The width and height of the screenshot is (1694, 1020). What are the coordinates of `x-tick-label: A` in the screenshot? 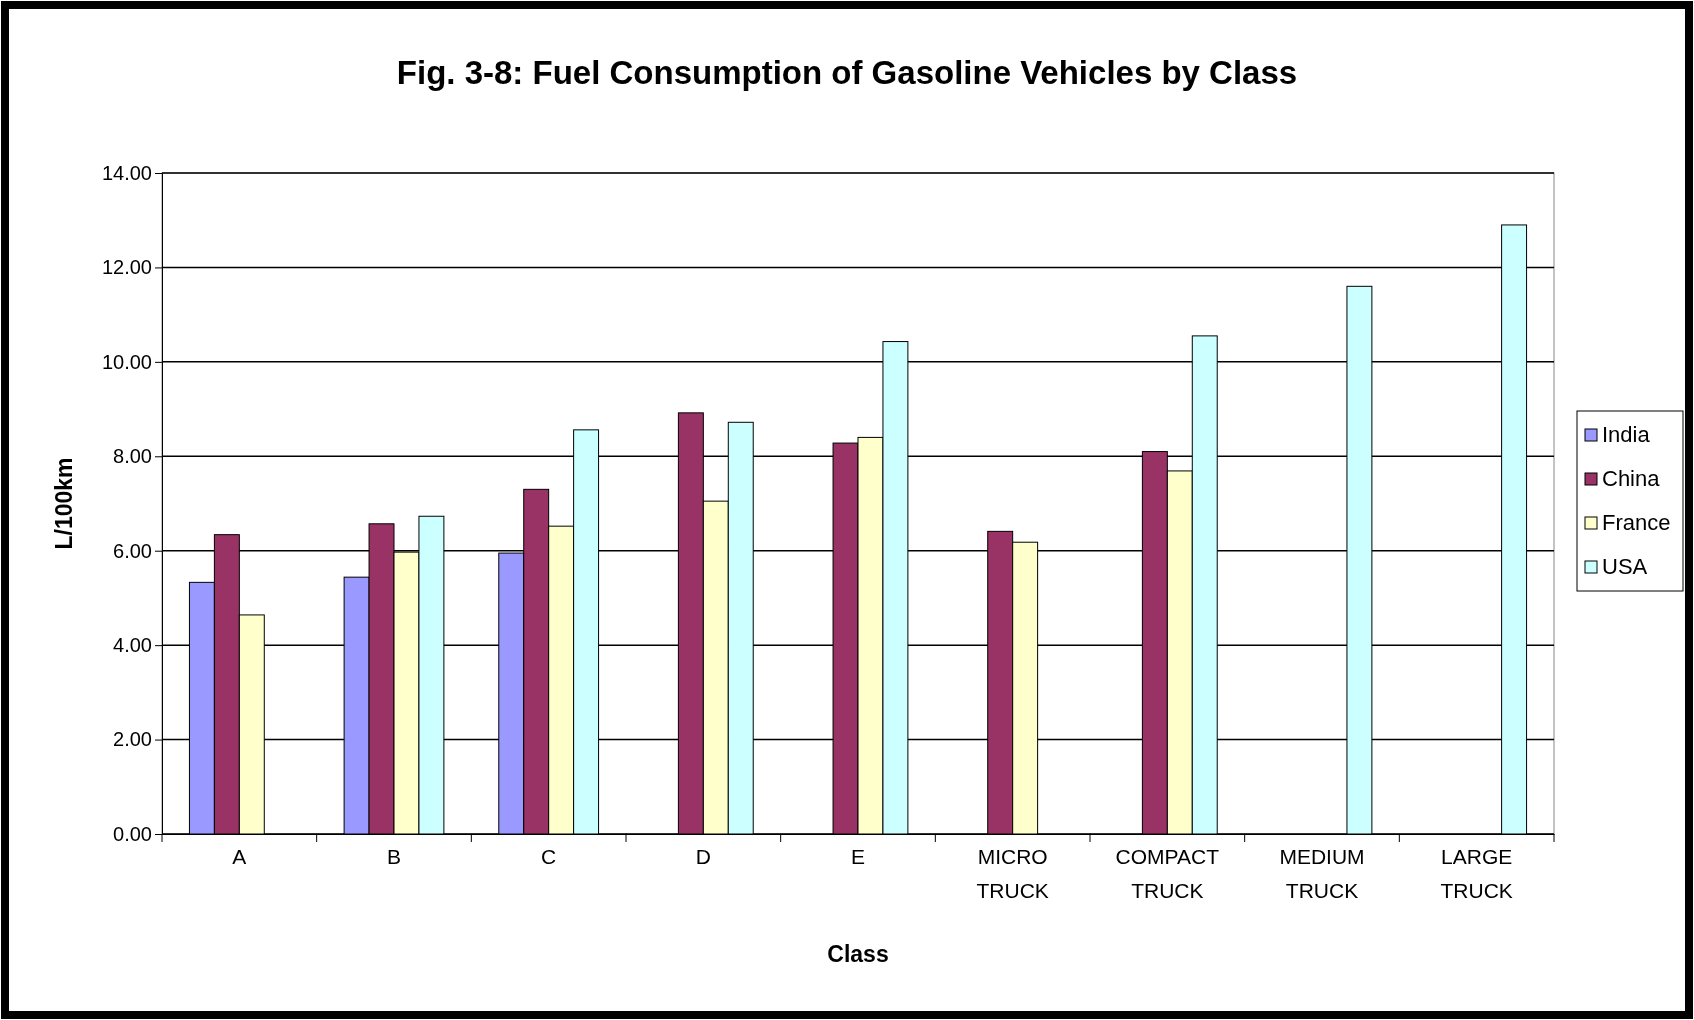 It's located at (239, 857).